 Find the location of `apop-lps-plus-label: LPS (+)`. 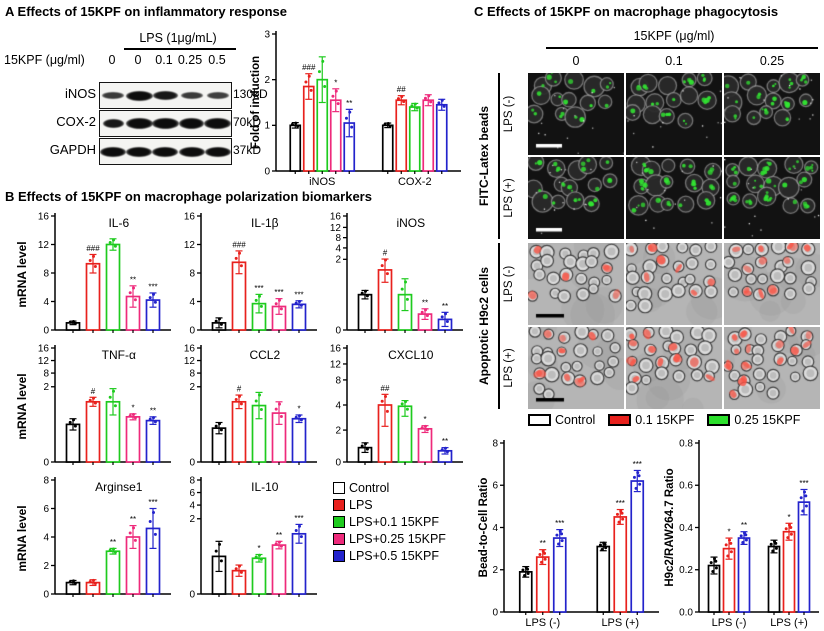

apop-lps-plus-label: LPS (+) is located at coordinates (509, 368).